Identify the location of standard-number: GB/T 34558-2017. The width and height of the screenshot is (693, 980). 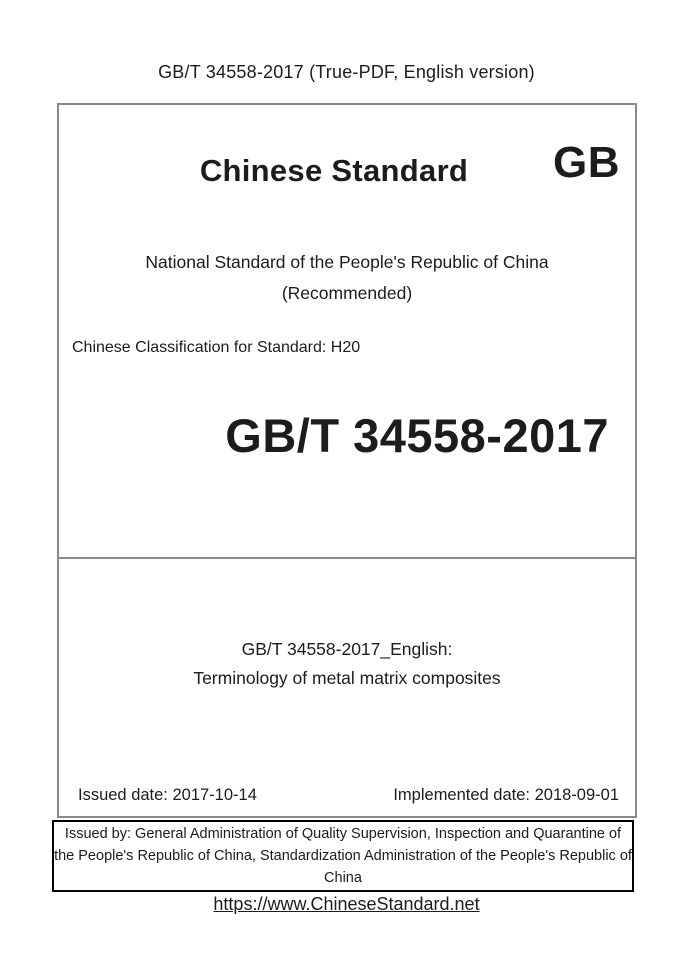
(417, 435).